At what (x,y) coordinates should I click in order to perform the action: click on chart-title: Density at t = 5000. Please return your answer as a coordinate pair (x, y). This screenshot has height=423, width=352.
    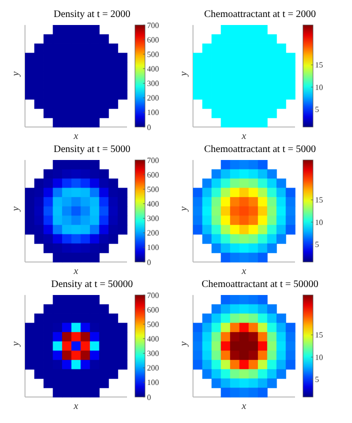
    Looking at the image, I should click on (92, 149).